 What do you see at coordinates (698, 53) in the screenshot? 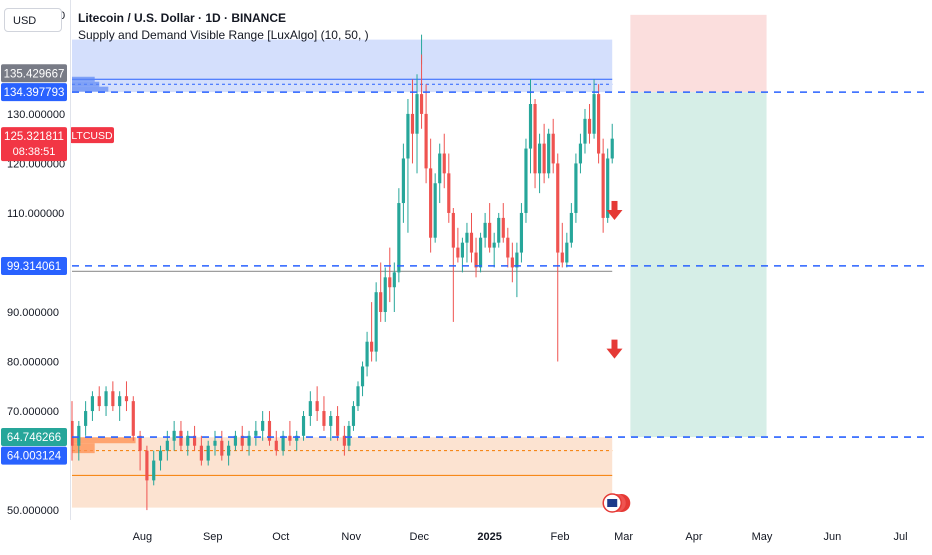
I see `stop-loss-zone` at bounding box center [698, 53].